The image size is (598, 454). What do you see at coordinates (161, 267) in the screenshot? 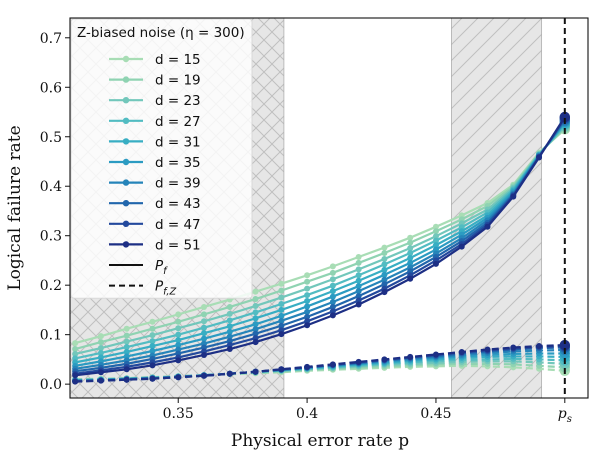
I see `legend-style-label-1: Pf` at bounding box center [161, 267].